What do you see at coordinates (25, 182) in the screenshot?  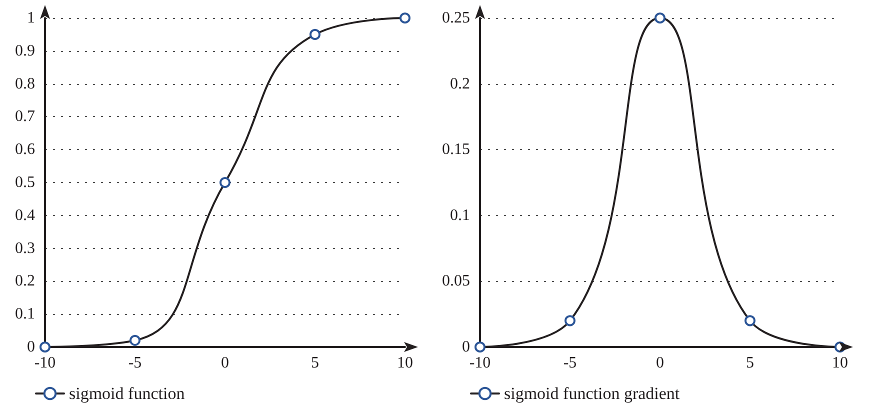 I see `y-tick-label: 0.5` at bounding box center [25, 182].